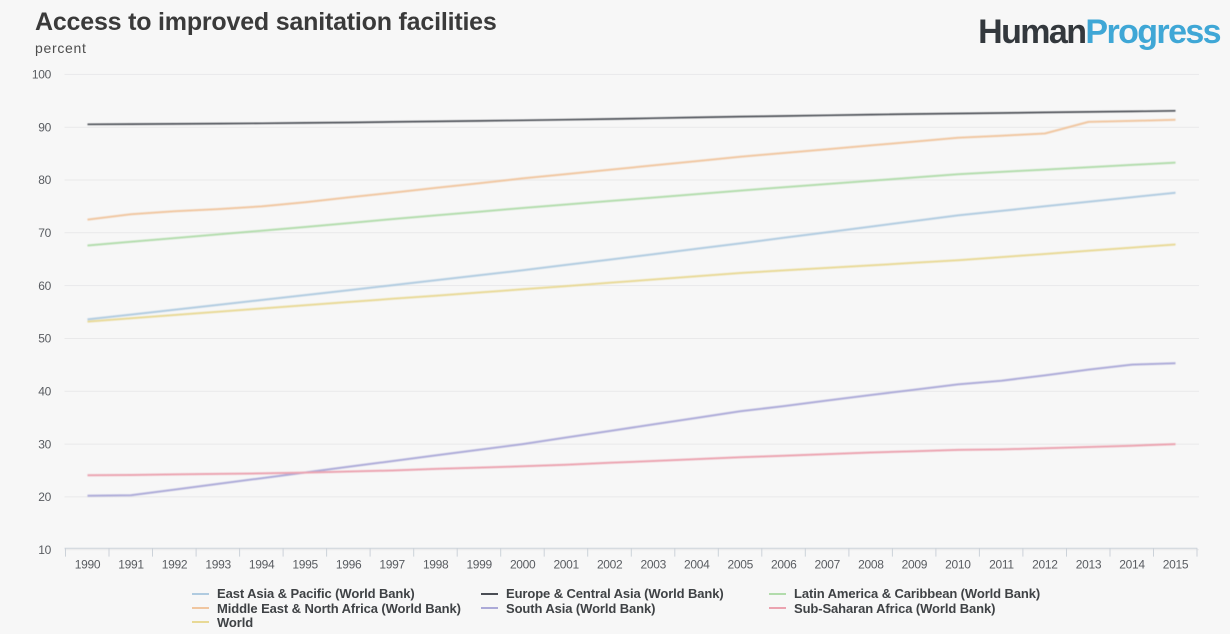 The height and width of the screenshot is (634, 1230). Describe the element at coordinates (1001, 565) in the screenshot. I see `svg-text: 2011` at that location.